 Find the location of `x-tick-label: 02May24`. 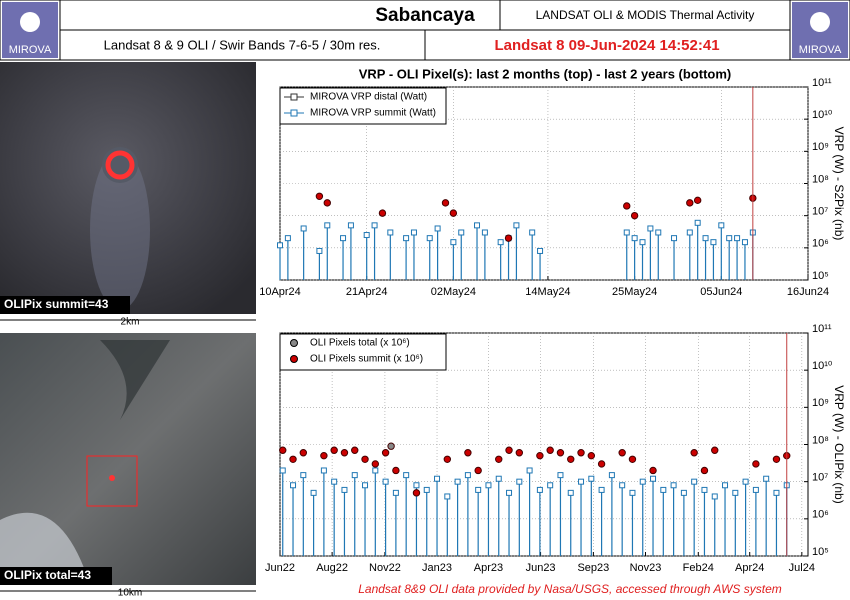

x-tick-label: 02May24 is located at coordinates (453, 292).